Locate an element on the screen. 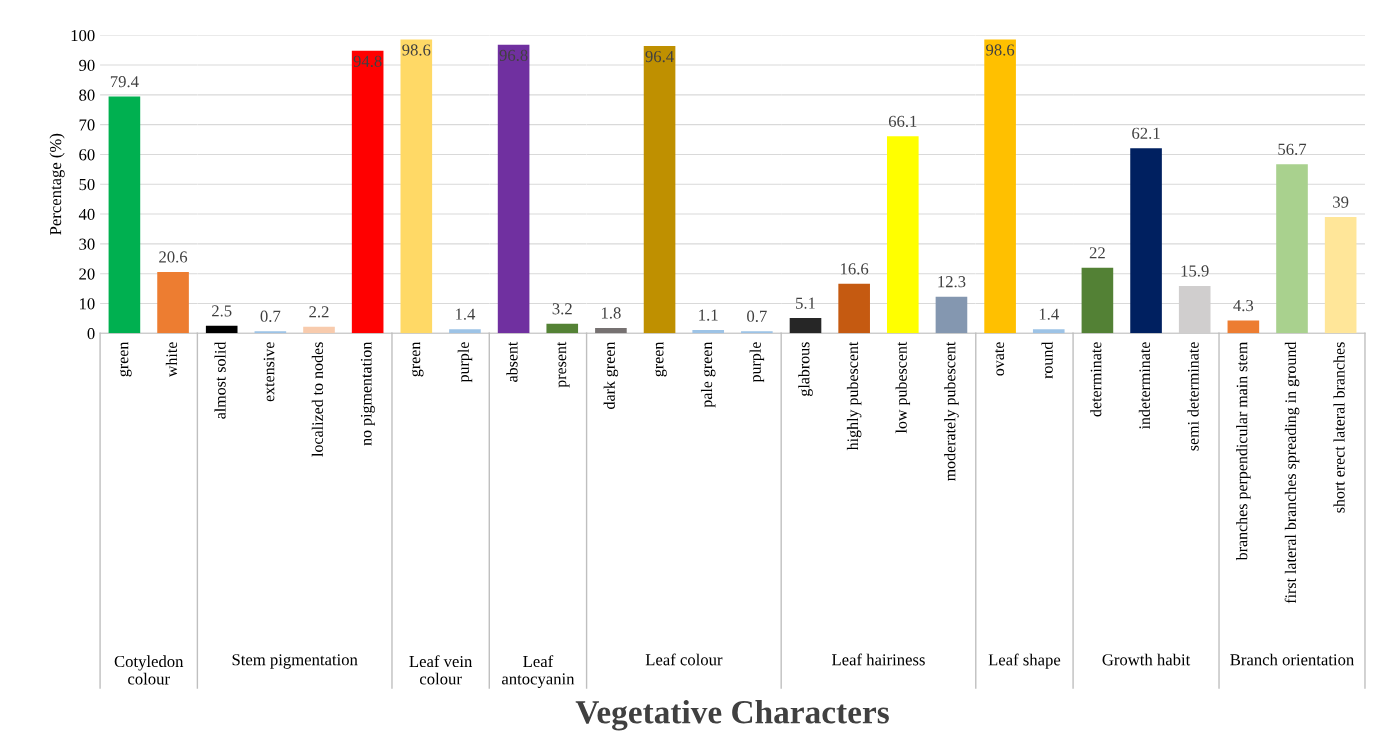 The width and height of the screenshot is (1390, 749). data-label: 20.6 is located at coordinates (173, 257).